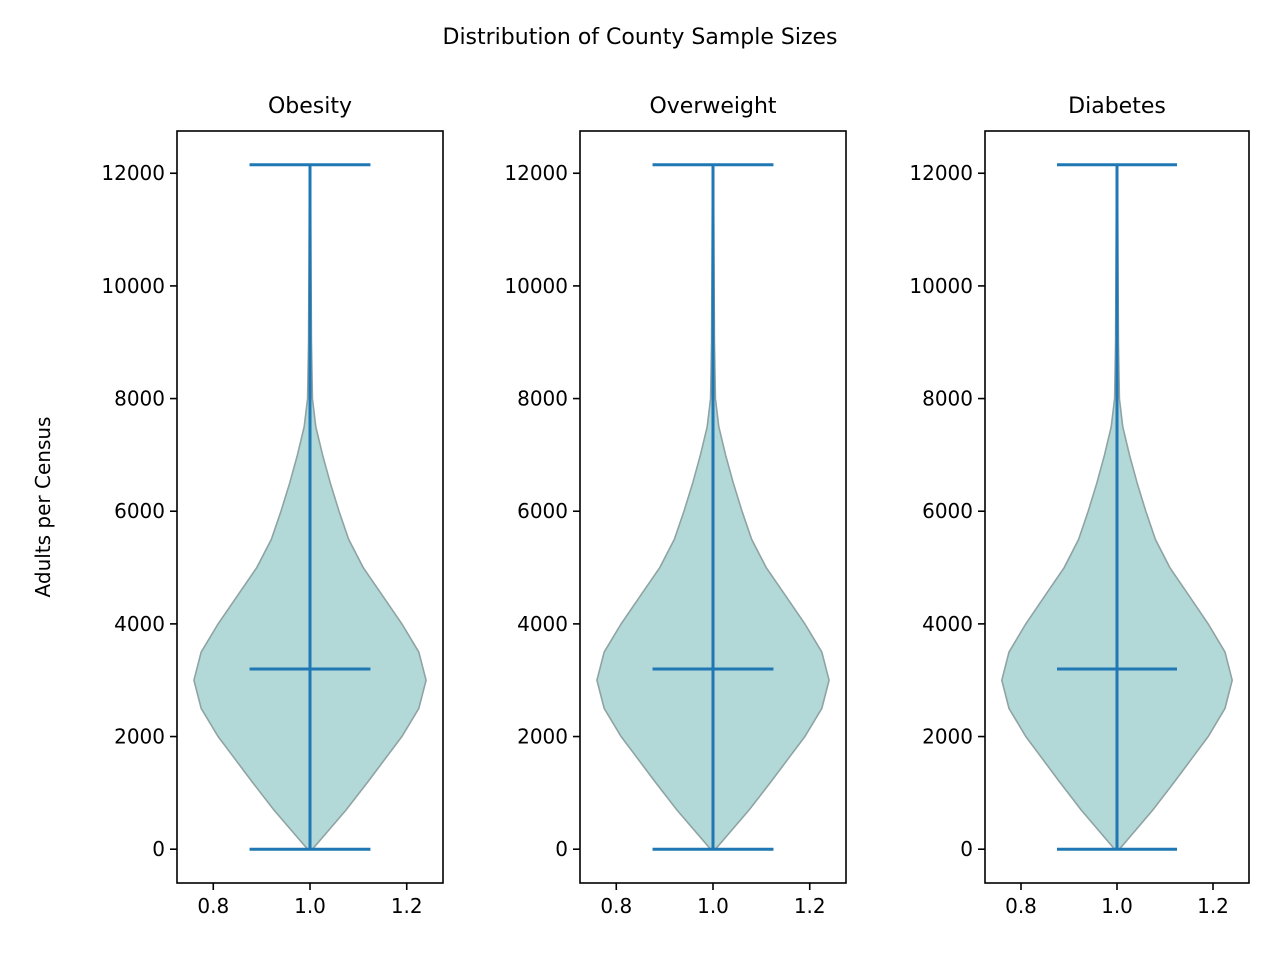 Image resolution: width=1280 pixels, height=964 pixels. I want to click on panel-title: Diabetes, so click(1117, 106).